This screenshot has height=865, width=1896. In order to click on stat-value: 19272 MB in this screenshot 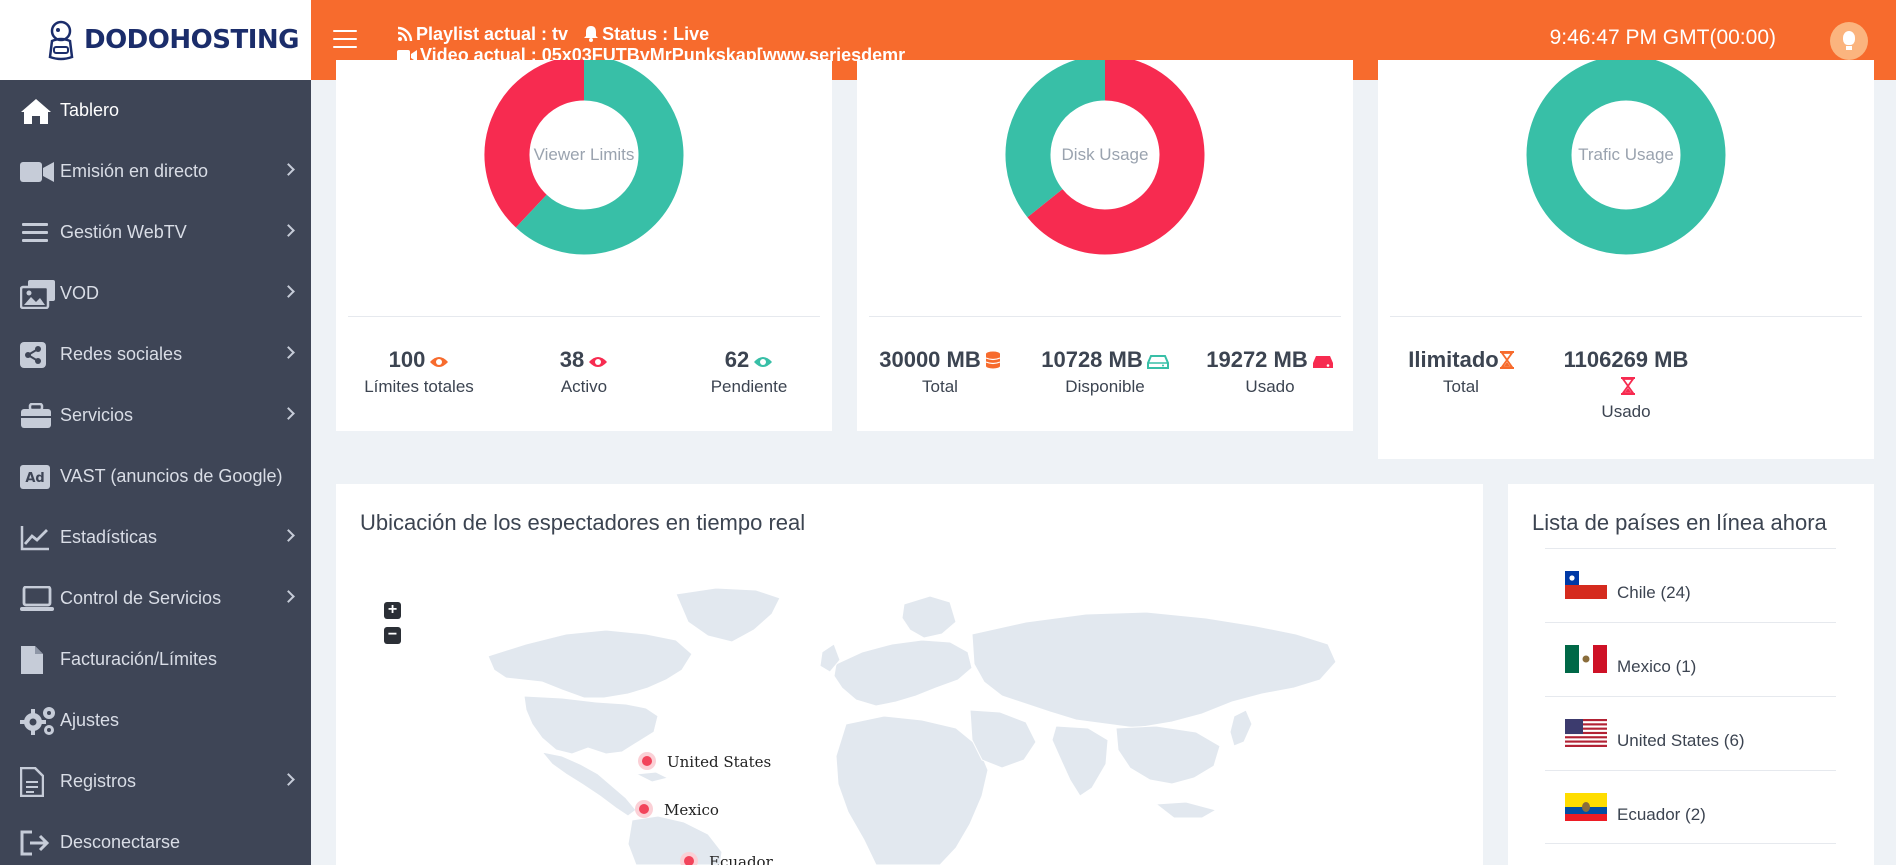, I will do `click(1257, 359)`.